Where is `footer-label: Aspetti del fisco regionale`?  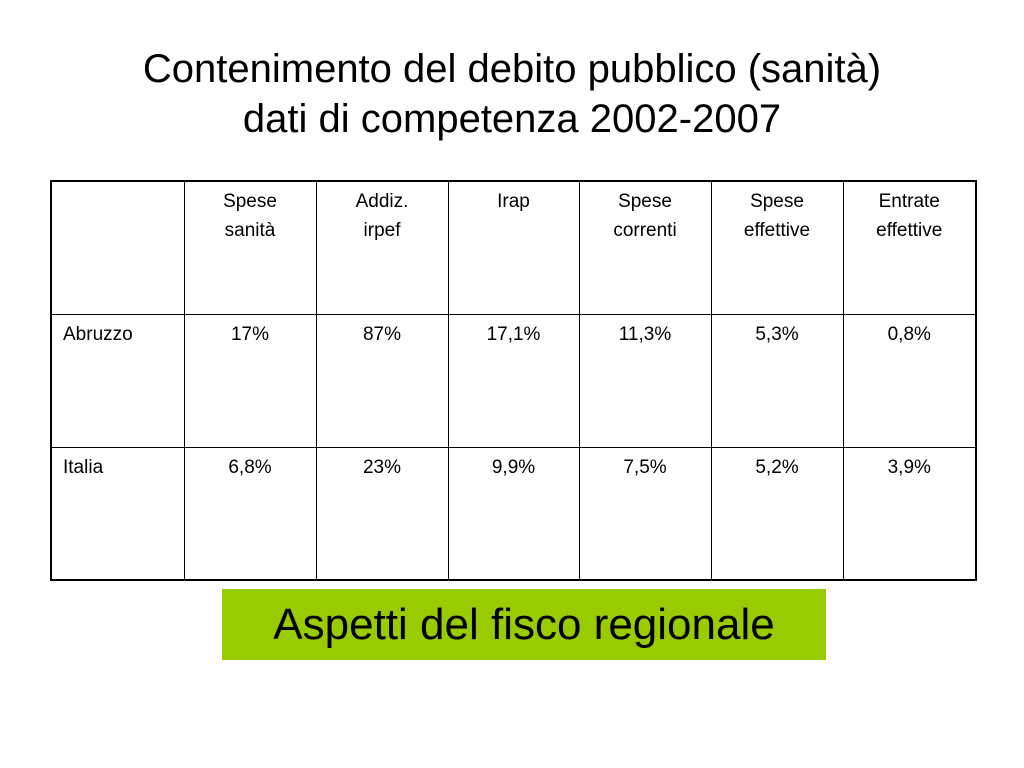
footer-label: Aspetti del fisco regionale is located at coordinates (524, 624).